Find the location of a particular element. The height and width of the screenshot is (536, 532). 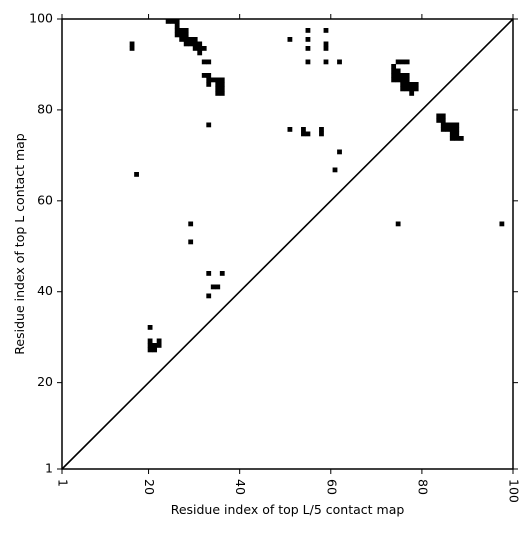

x-tick-label: 1 is located at coordinates (63, 483).